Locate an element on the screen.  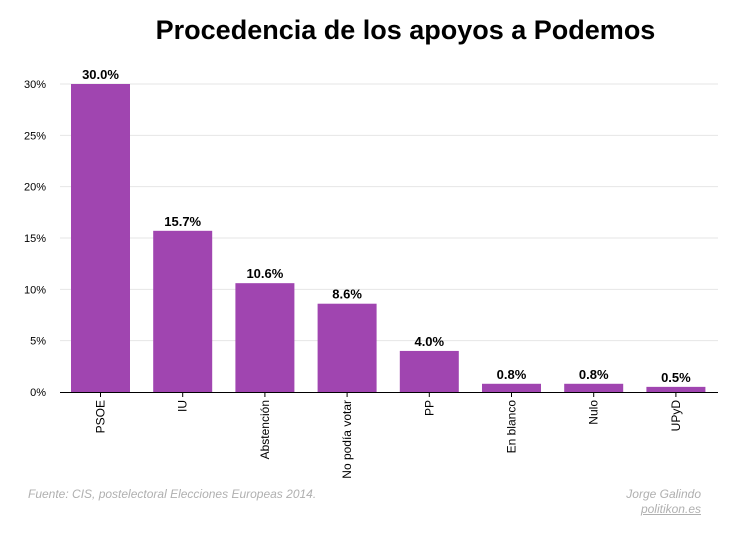
x-tick-label: PP is located at coordinates (429, 408).